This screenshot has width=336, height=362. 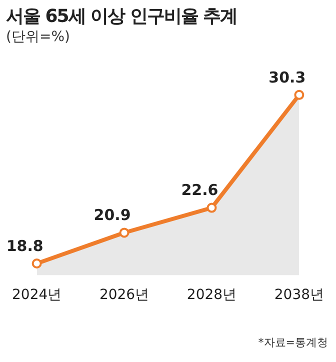 What do you see at coordinates (299, 295) in the screenshot?
I see `x-tick-label: 2038년` at bounding box center [299, 295].